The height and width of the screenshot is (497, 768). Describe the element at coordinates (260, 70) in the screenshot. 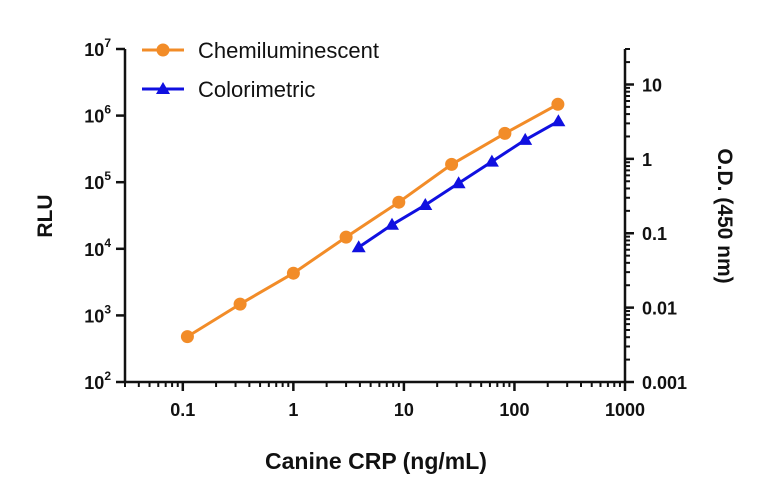

I see `legend: Chemiluminescent Colorimetric` at that location.